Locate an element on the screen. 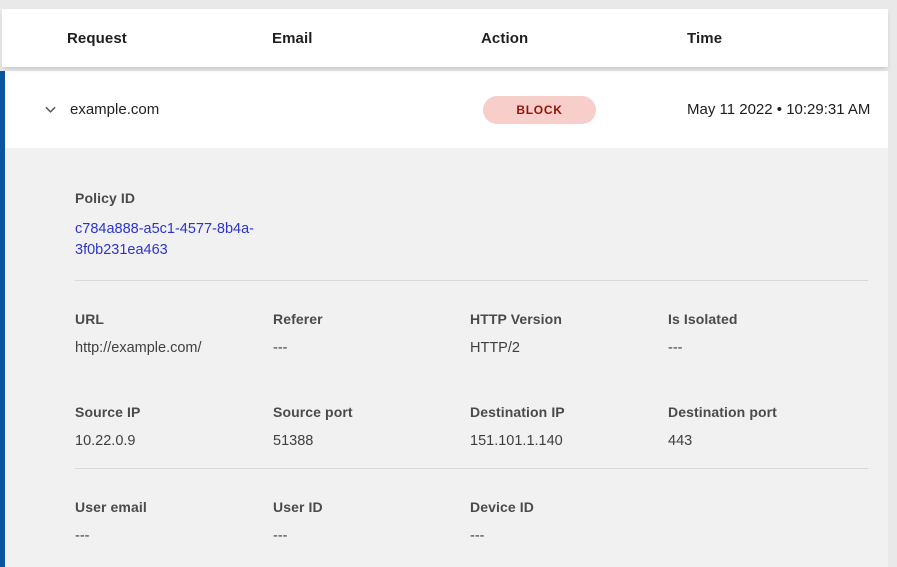 This screenshot has height=567, width=897. field-url: URL http://example.com/ is located at coordinates (138, 333).